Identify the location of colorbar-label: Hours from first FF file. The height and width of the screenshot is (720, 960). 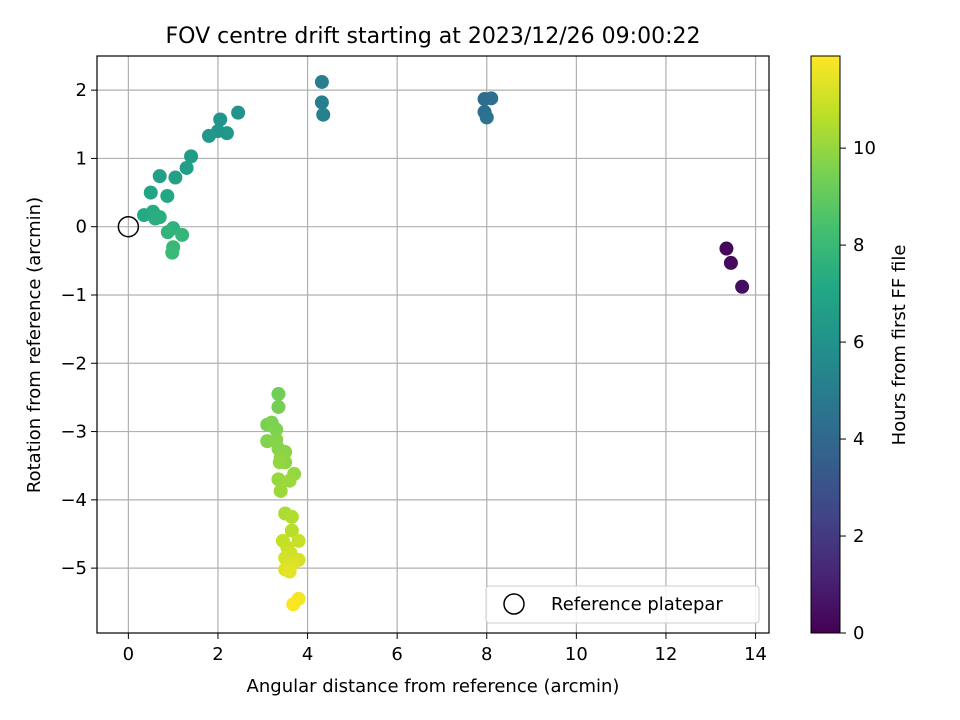
(899, 345).